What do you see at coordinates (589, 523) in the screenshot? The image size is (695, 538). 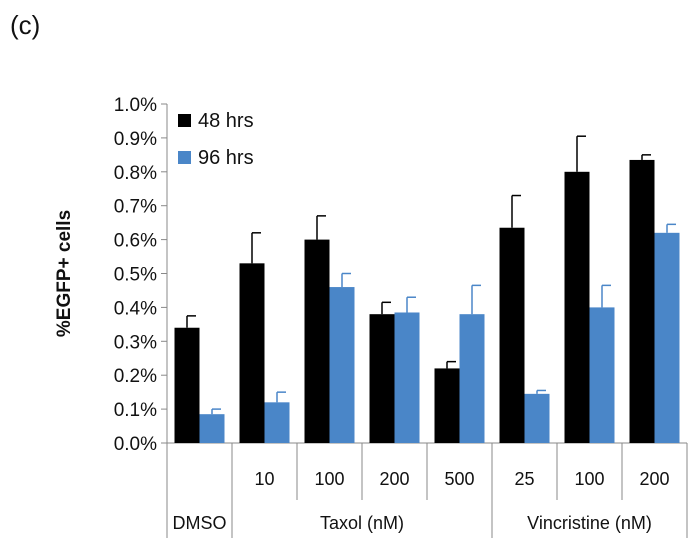 I see `x-group-label: Vincristine (nM)` at bounding box center [589, 523].